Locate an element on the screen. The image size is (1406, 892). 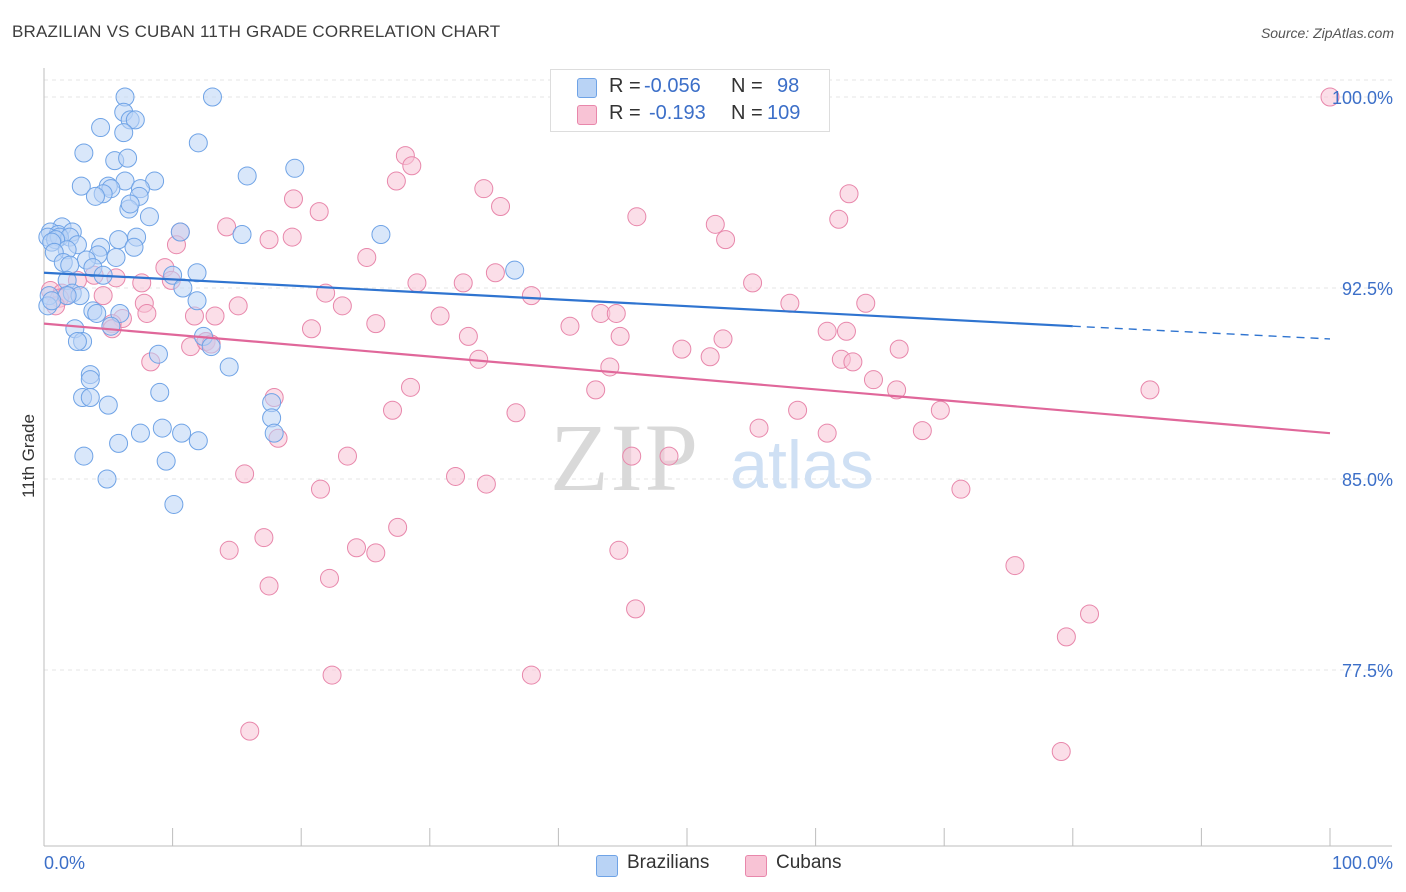
brazilians-r-value: -0.056 is located at coordinates (672, 86).